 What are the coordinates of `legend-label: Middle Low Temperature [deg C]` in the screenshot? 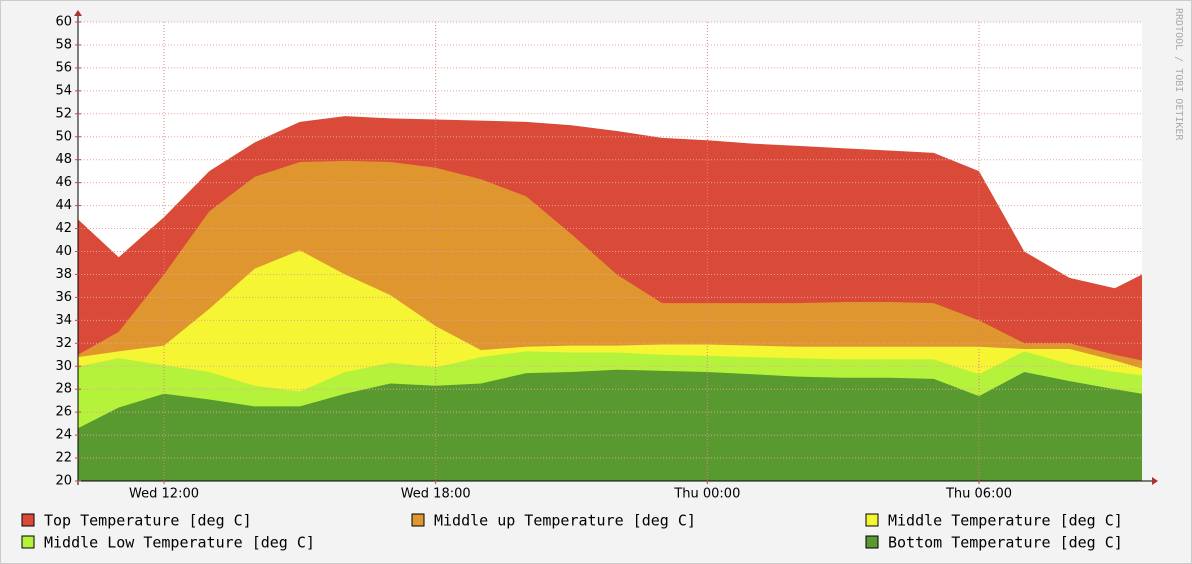 It's located at (179, 543).